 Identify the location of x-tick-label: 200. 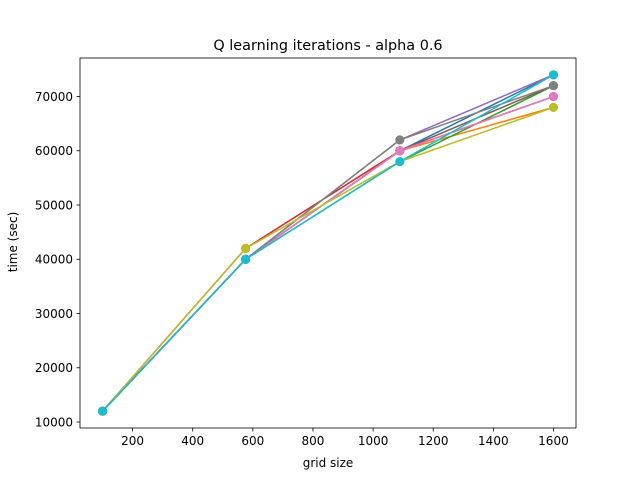
(132, 441).